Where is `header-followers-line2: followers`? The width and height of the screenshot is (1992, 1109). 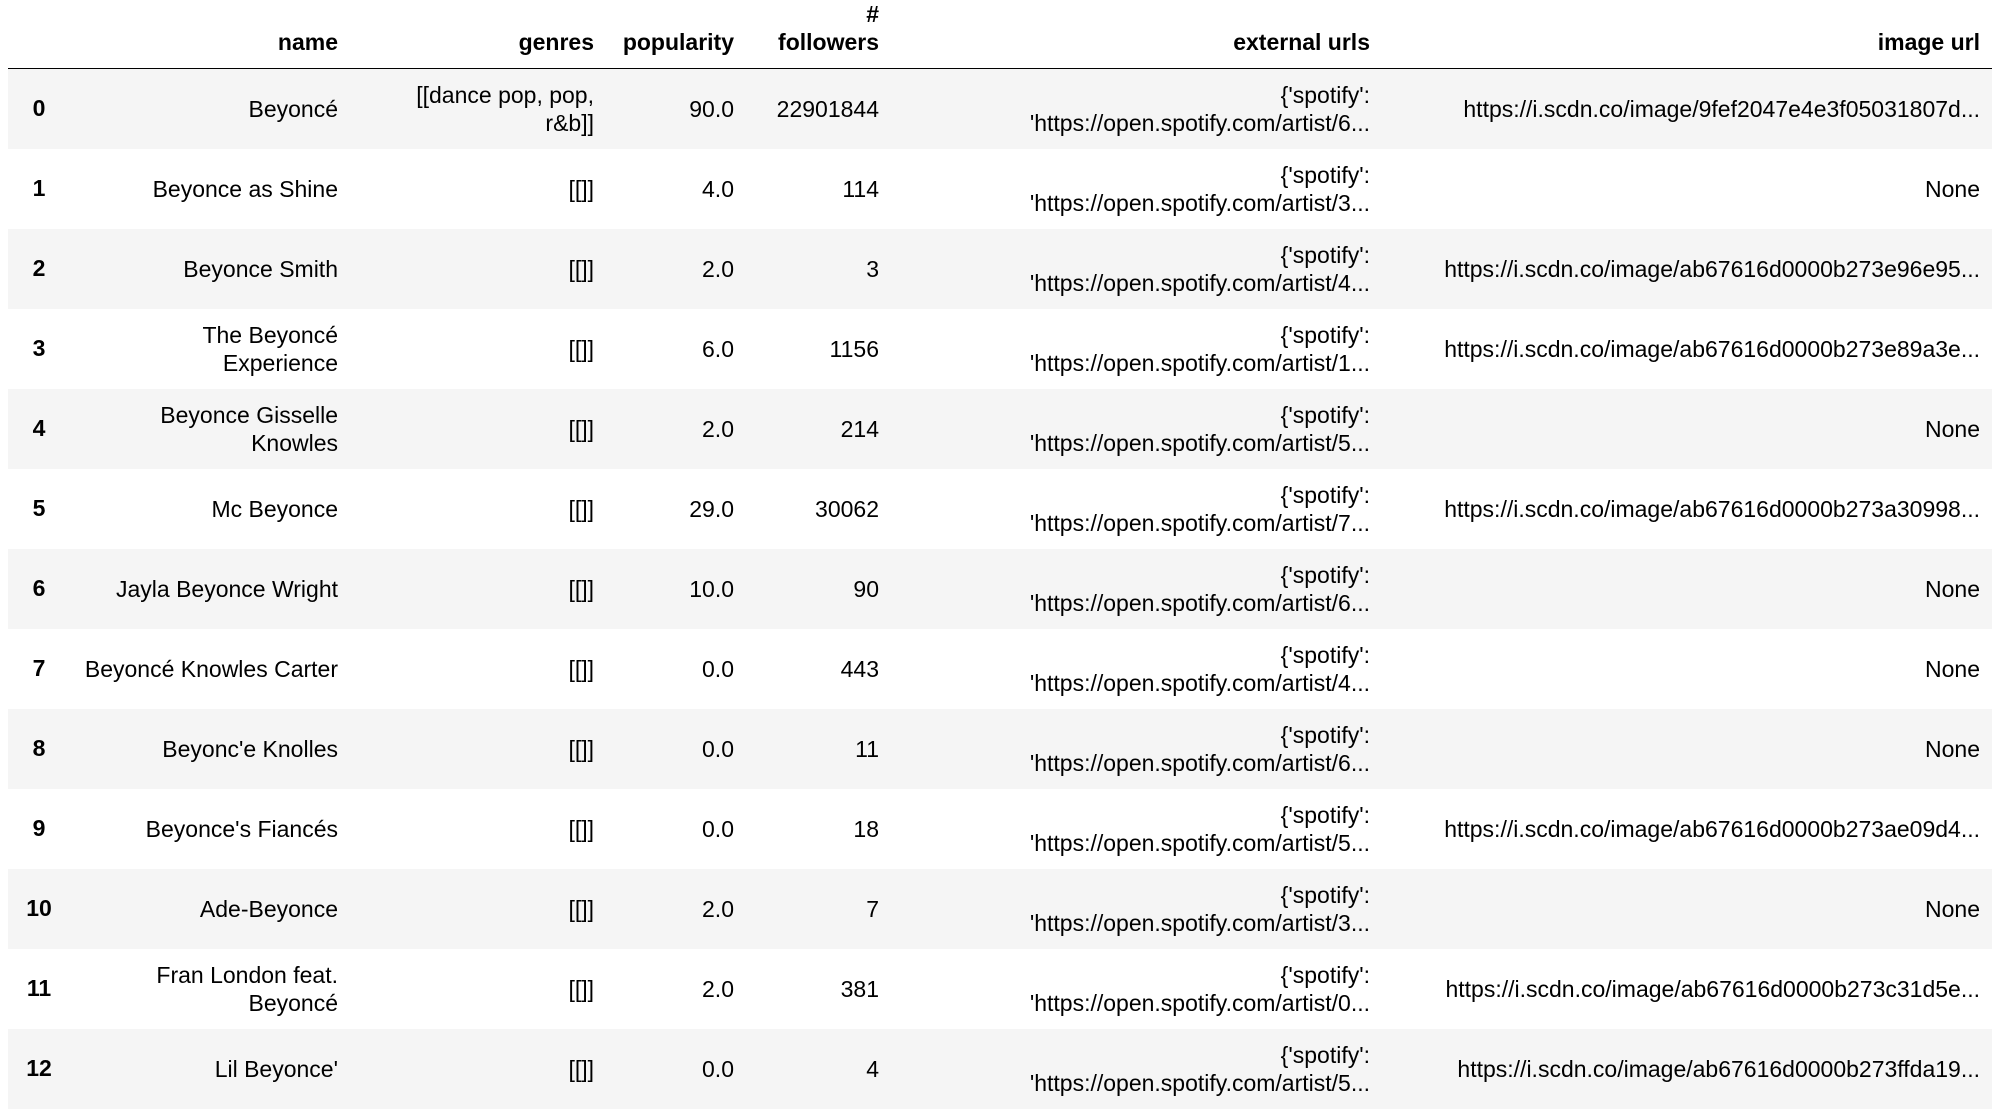 header-followers-line2: followers is located at coordinates (828, 42).